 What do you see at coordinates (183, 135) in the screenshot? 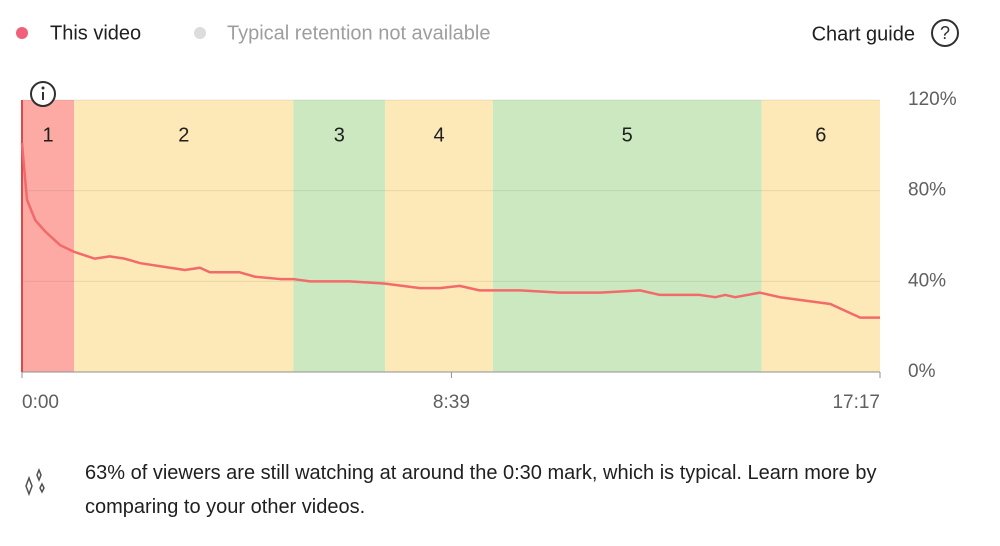
I see `segment-label: 2` at bounding box center [183, 135].